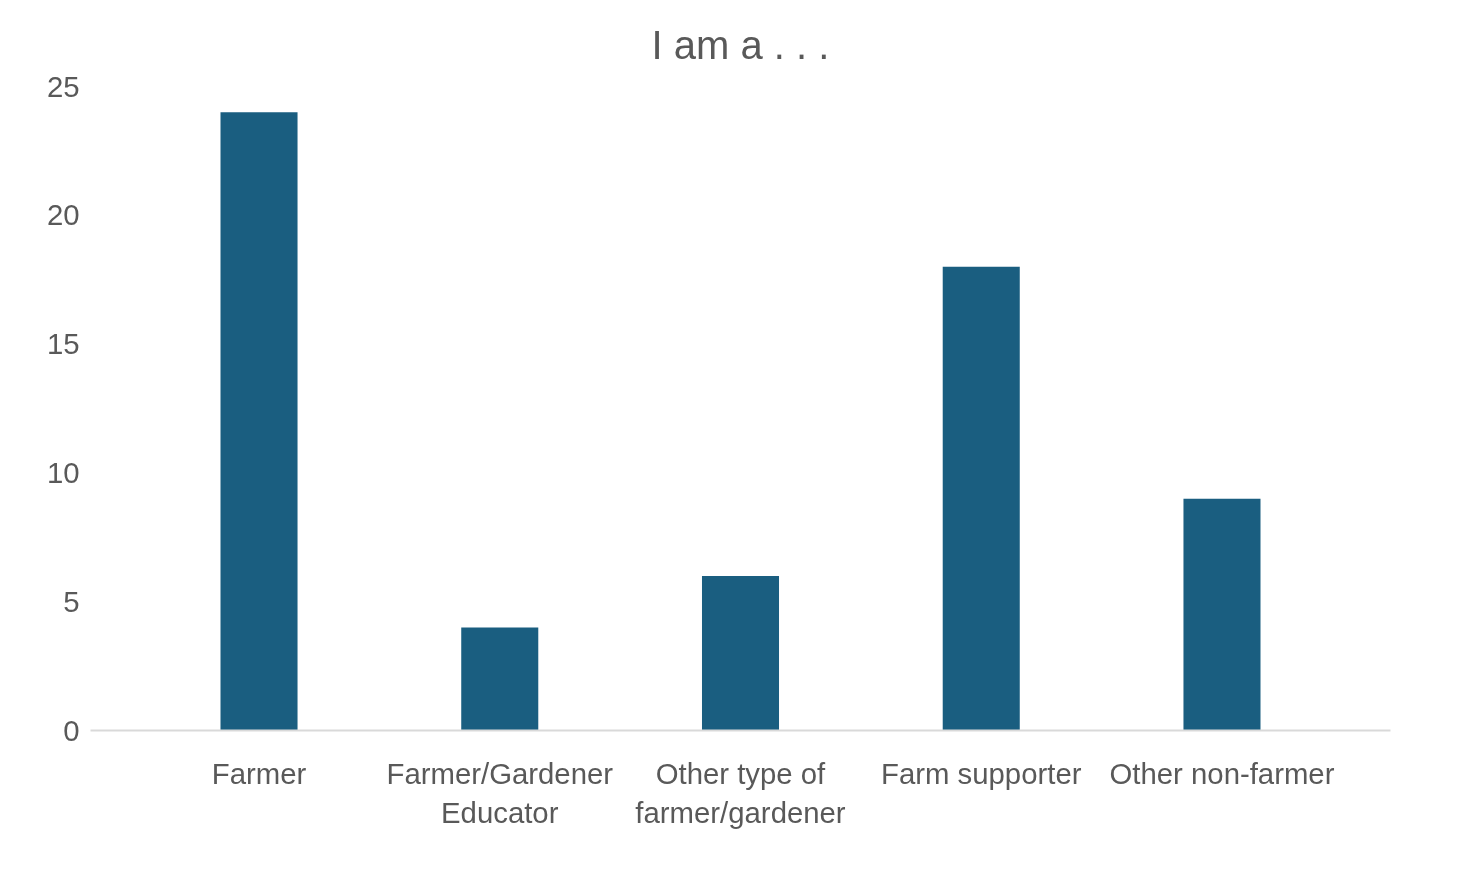  Describe the element at coordinates (63, 344) in the screenshot. I see `y-tick-label: 15` at that location.